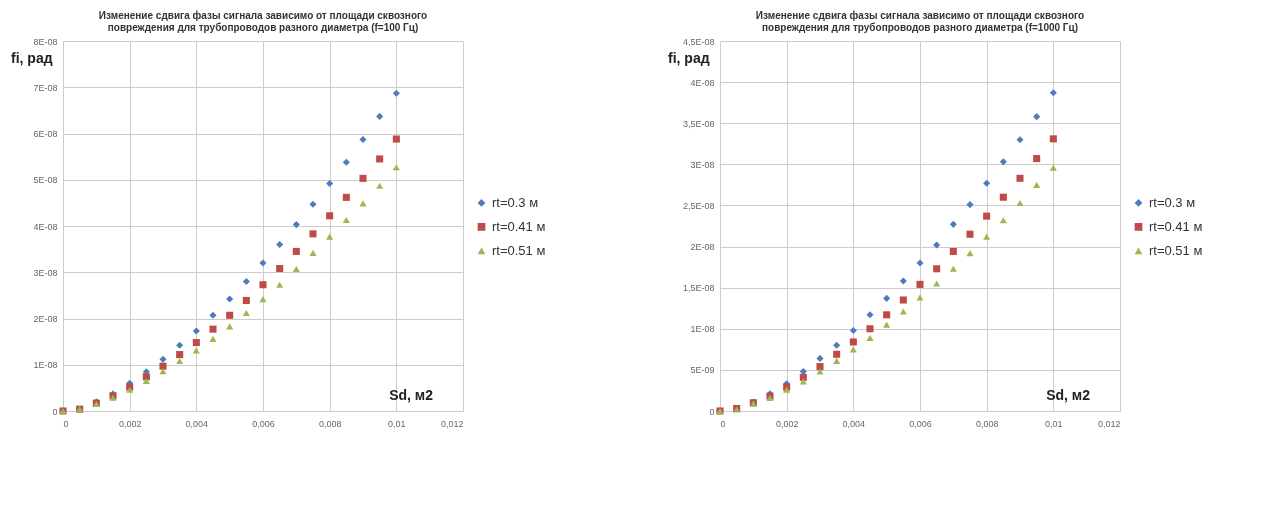 This screenshot has width=1261, height=515. Describe the element at coordinates (920, 21) in the screenshot. I see `chart-title: Изменение сдвига фазы сигнала зависимо от площади сквозного повреждения для трубопроводов разного диаметра (f=1000 Гц)` at that location.